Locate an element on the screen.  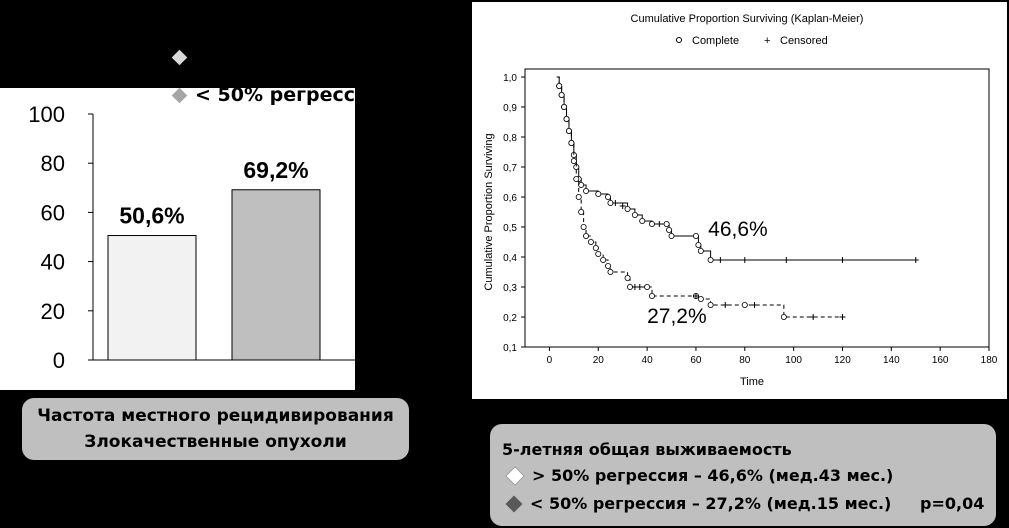
x-tick-label: 120 is located at coordinates (842, 360).